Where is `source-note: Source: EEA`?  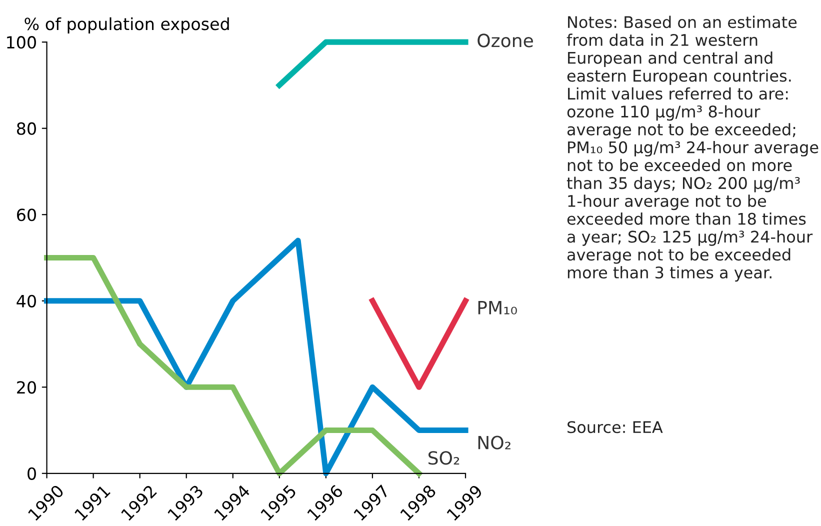 source-note: Source: EEA is located at coordinates (615, 427).